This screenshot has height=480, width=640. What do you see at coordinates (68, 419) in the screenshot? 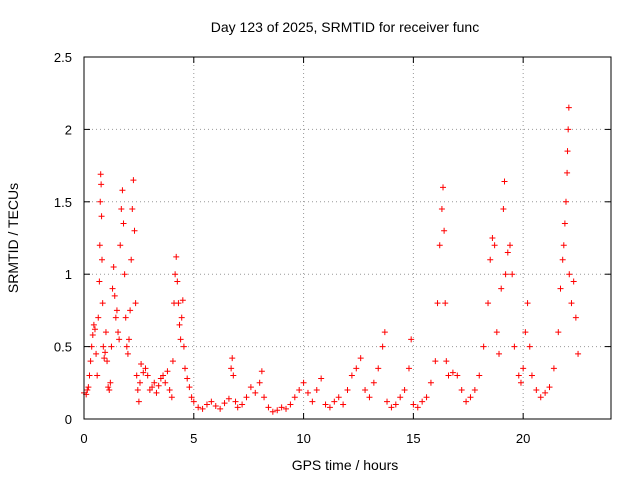
I see `y-tick-label: 0` at bounding box center [68, 419].